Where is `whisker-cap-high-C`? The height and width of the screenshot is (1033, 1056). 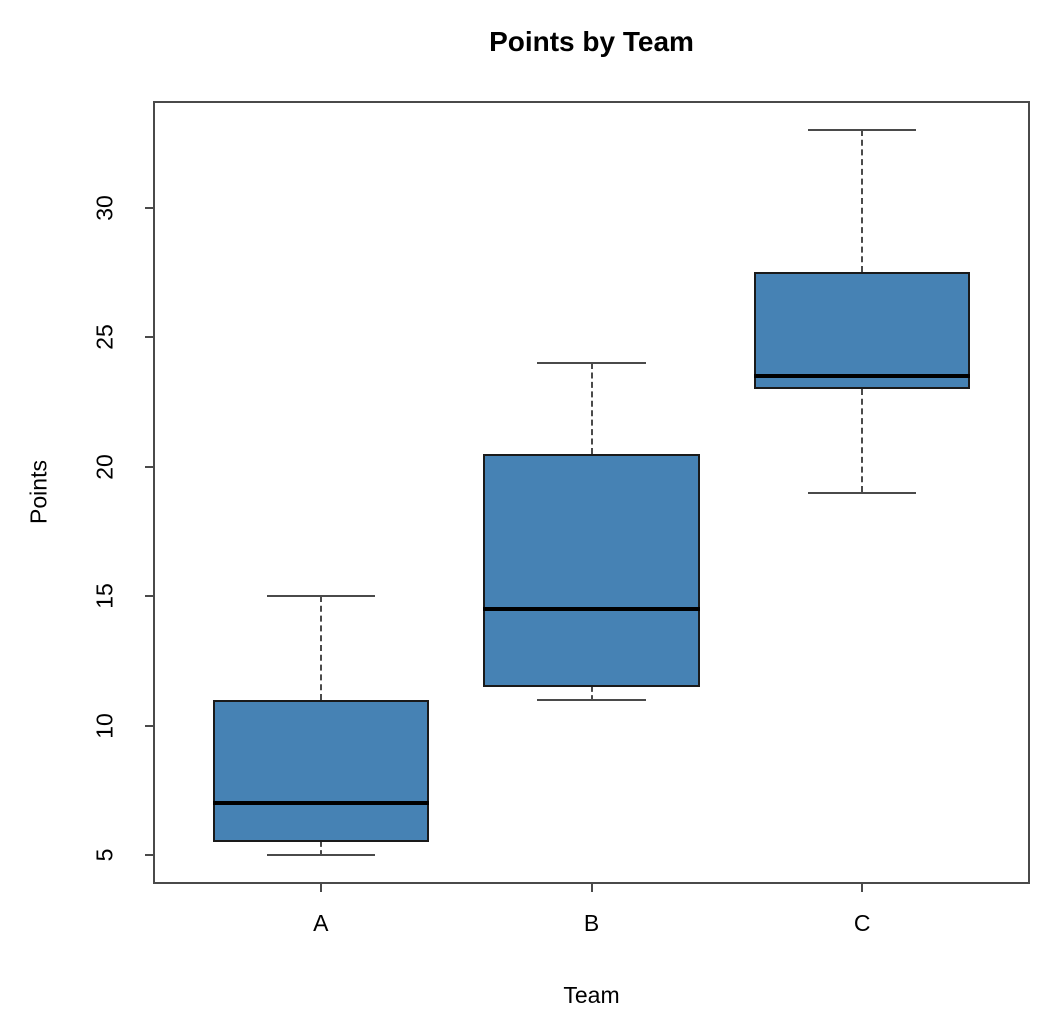
whisker-cap-high-C is located at coordinates (862, 130).